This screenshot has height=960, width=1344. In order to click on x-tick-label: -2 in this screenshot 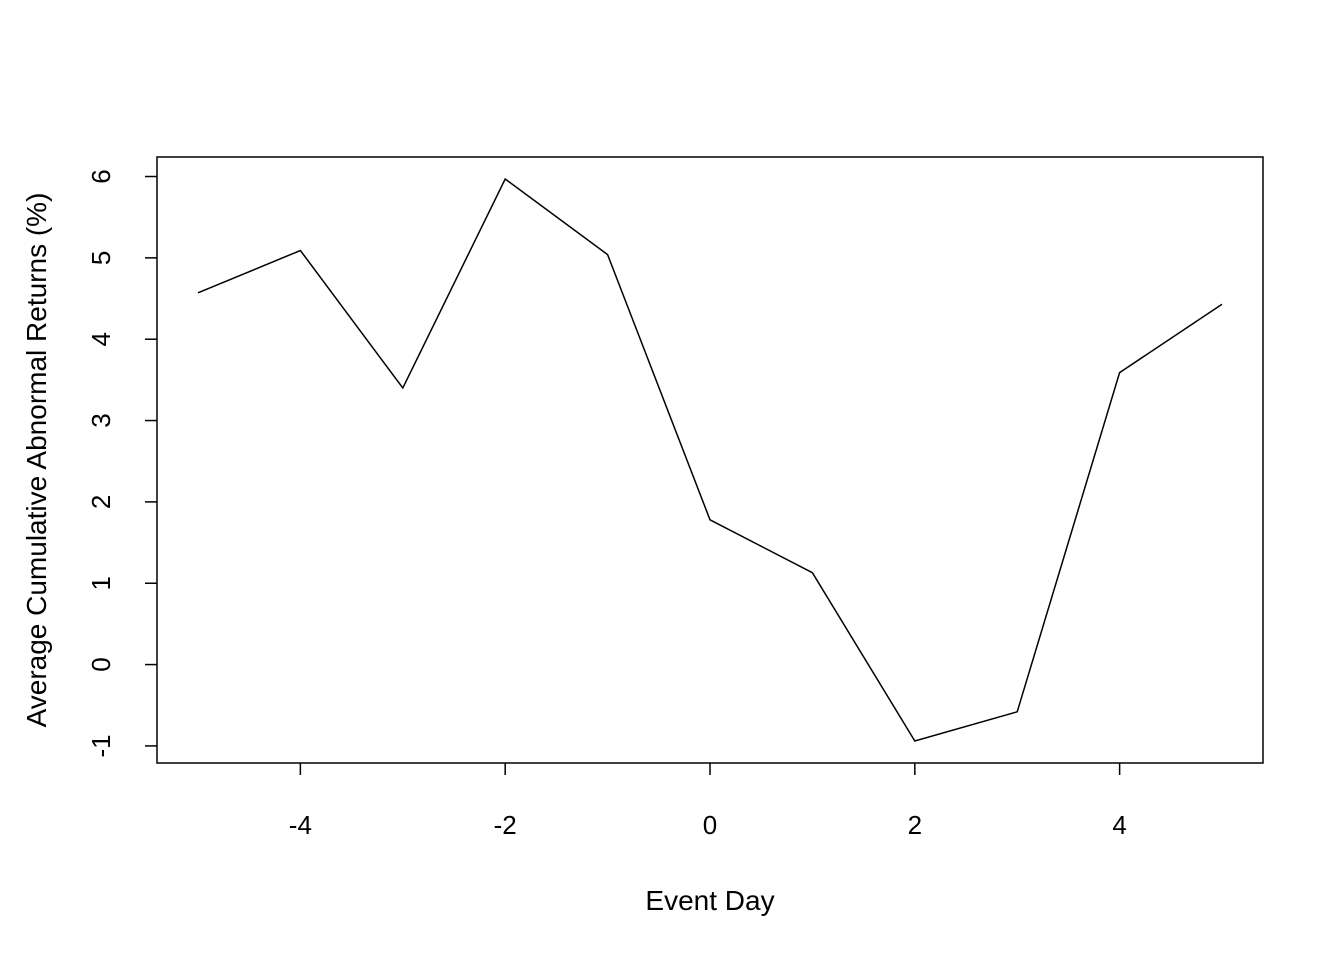, I will do `click(505, 825)`.